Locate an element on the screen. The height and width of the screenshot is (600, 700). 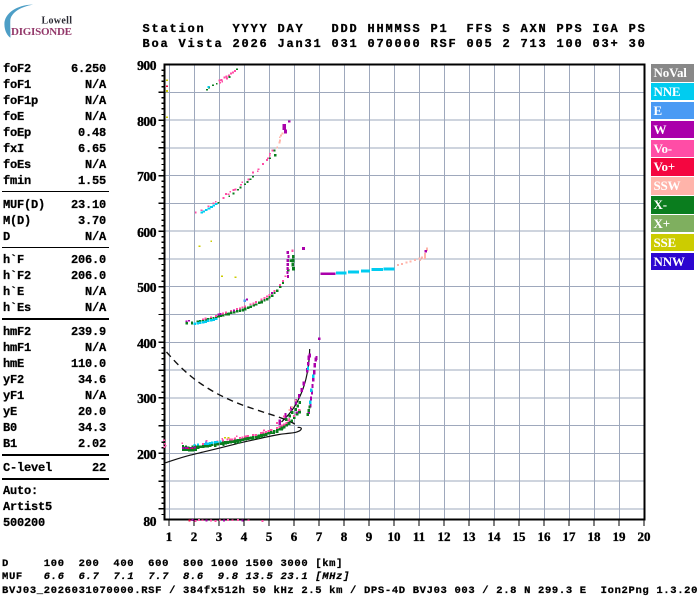
svg-text: DIGISONDE is located at coordinates (41, 32).